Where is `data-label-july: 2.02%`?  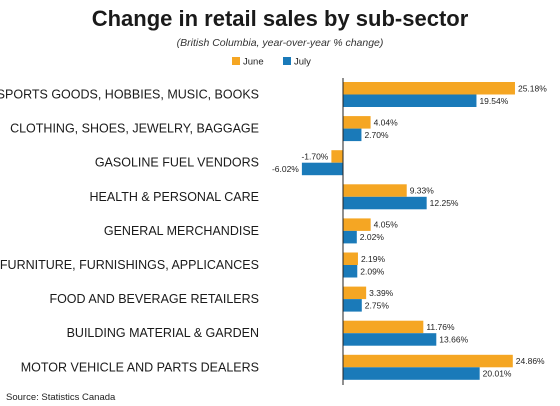
data-label-july: 2.02% is located at coordinates (372, 237).